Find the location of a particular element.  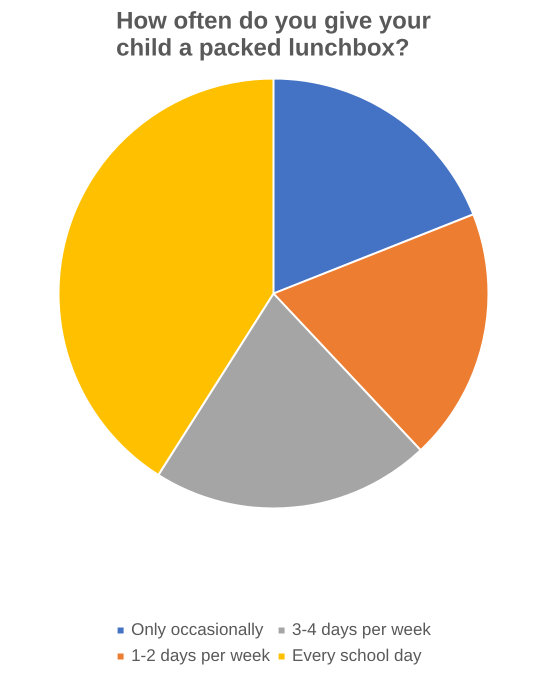

legend-label: Only occasionally is located at coordinates (197, 630).